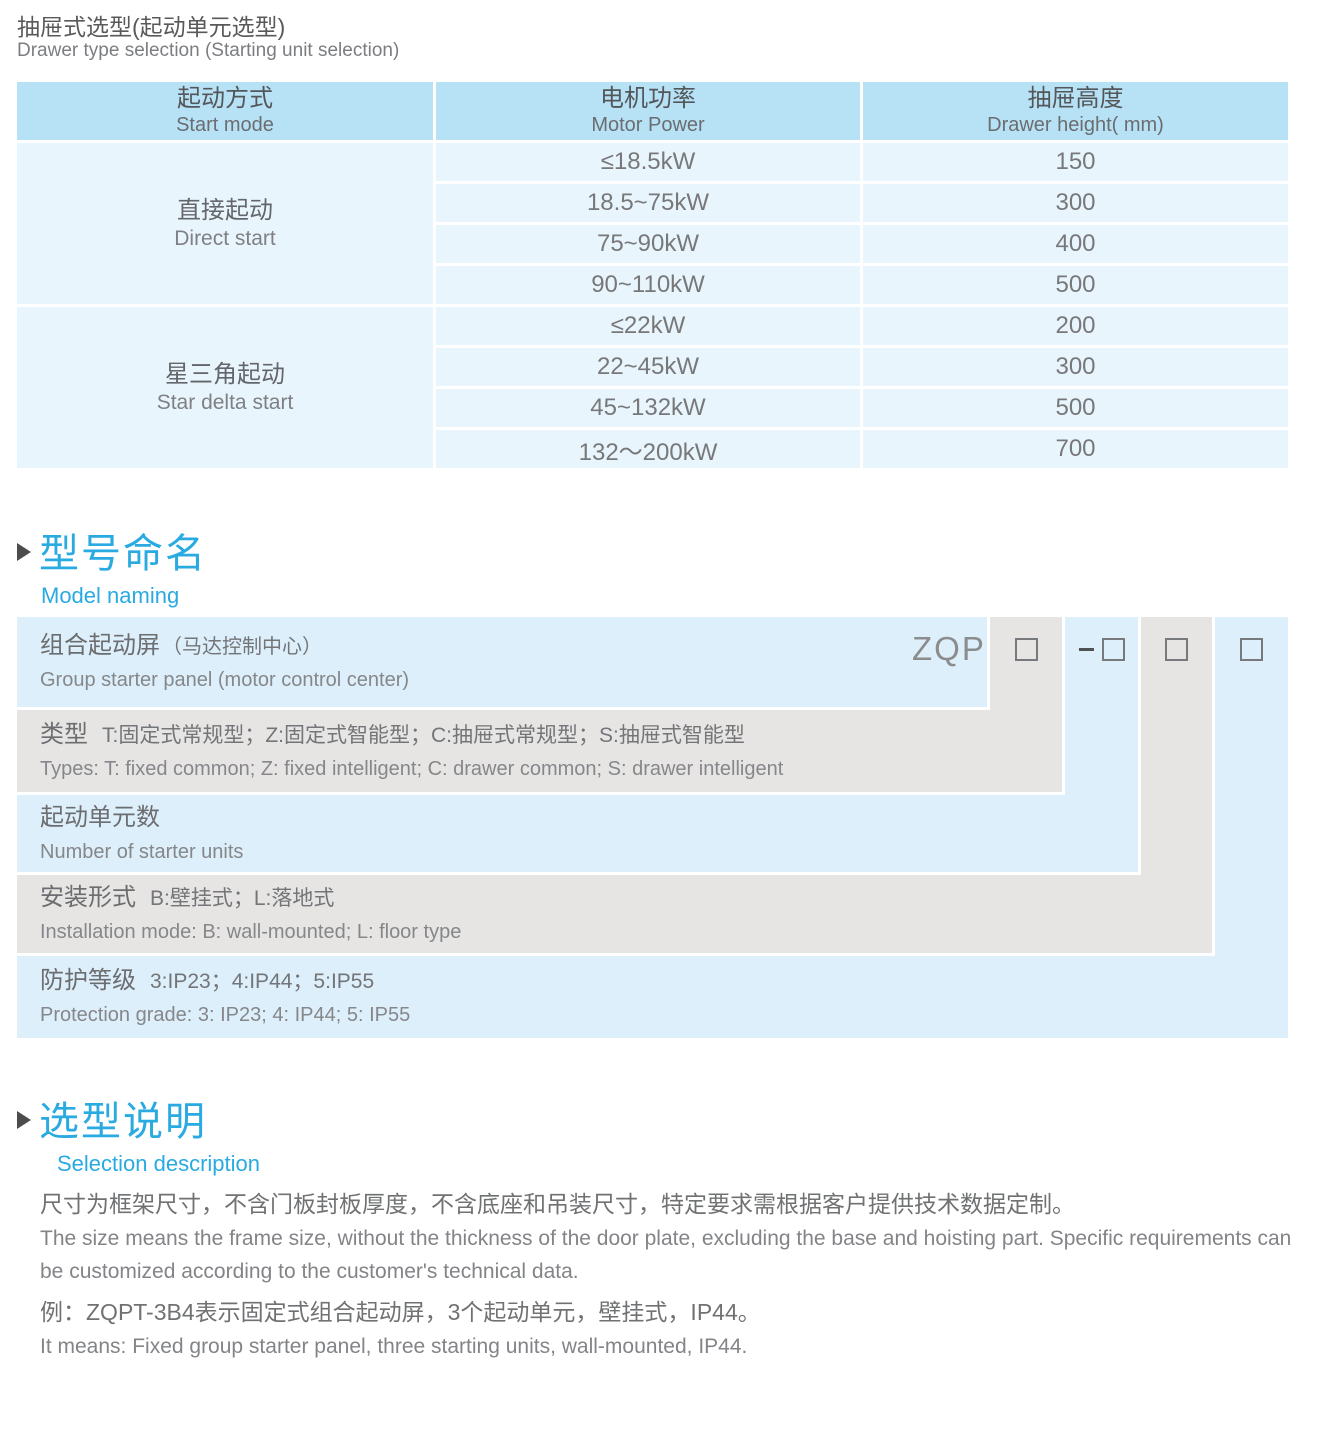 Image resolution: width=1322 pixels, height=1436 pixels. Describe the element at coordinates (242, 647) in the screenshot. I see `level1-detail-cn: （马达控制中心）` at that location.